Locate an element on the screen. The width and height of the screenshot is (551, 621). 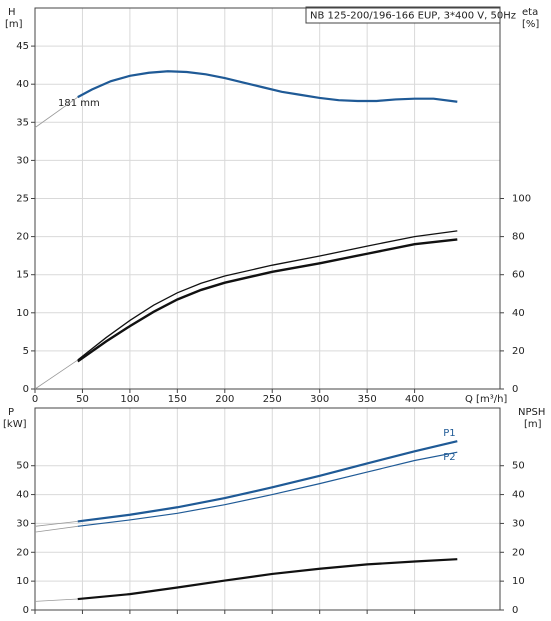
y-label-unit: [m] is located at coordinates (14, 24).